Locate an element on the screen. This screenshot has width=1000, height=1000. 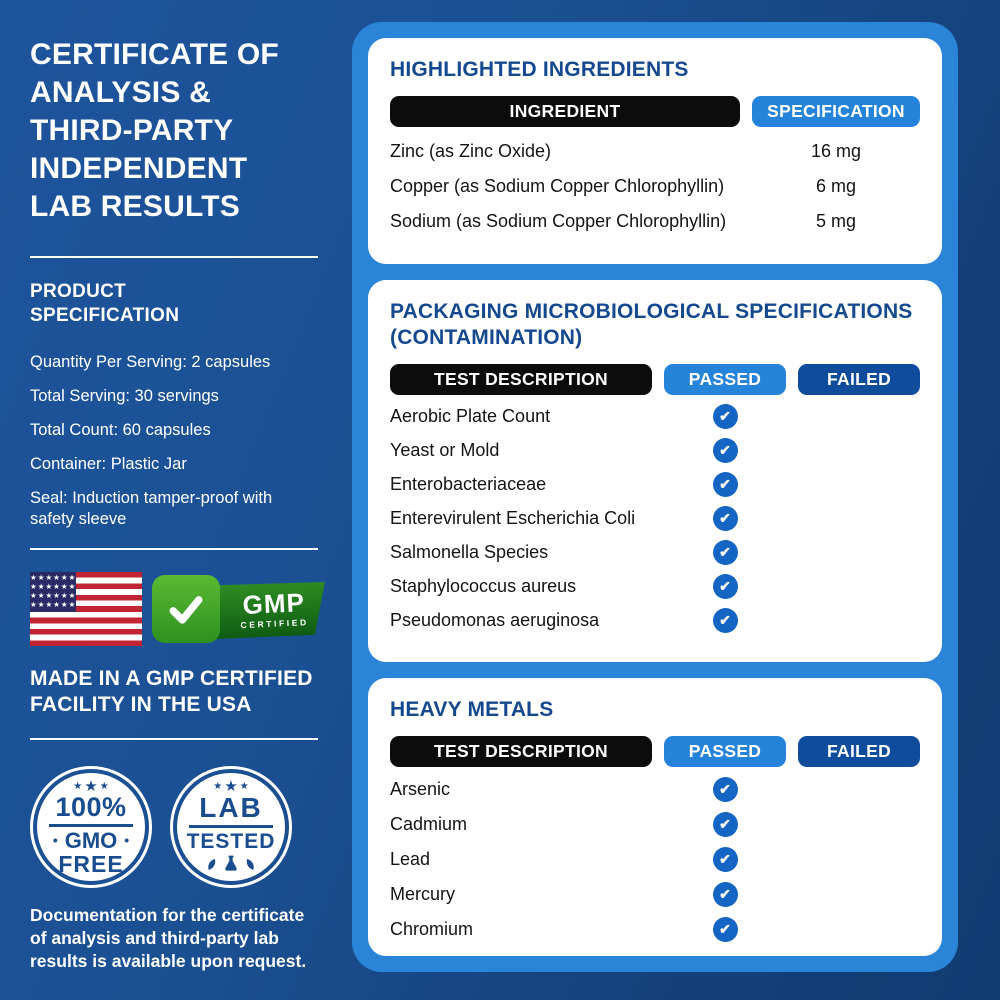
seal-divider is located at coordinates (91, 825).